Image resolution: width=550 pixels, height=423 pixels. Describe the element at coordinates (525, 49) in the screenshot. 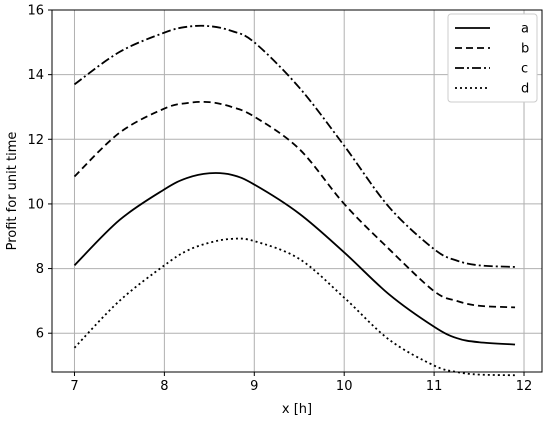

I see `legend-label-b: b` at that location.